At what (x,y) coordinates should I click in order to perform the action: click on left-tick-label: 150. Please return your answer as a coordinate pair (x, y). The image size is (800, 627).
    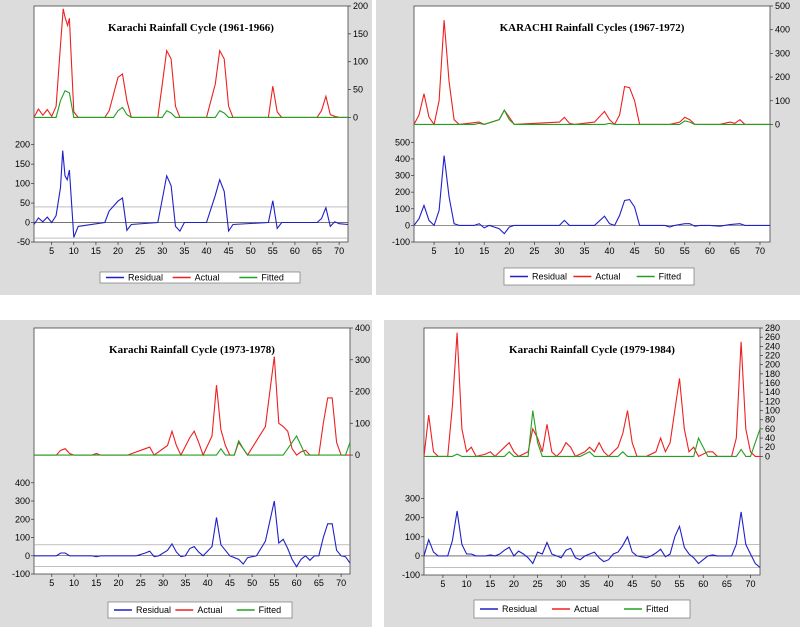
    Looking at the image, I should click on (22, 164).